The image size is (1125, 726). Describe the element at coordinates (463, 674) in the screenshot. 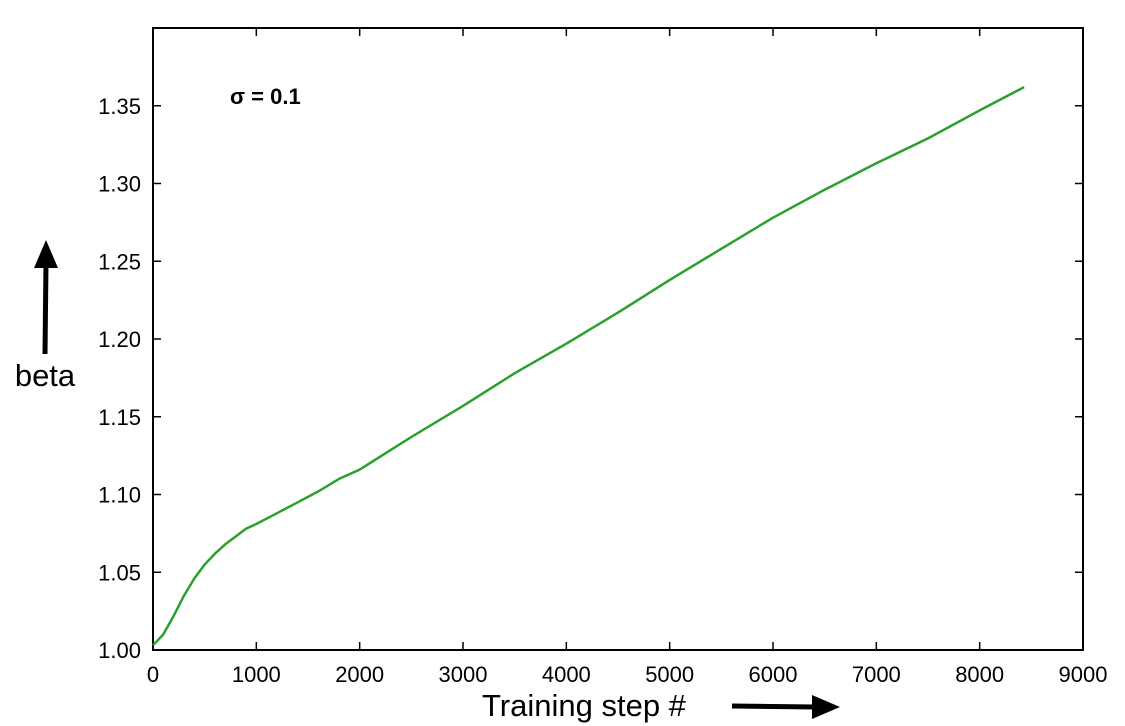

I see `x-tick-label: 3000` at that location.